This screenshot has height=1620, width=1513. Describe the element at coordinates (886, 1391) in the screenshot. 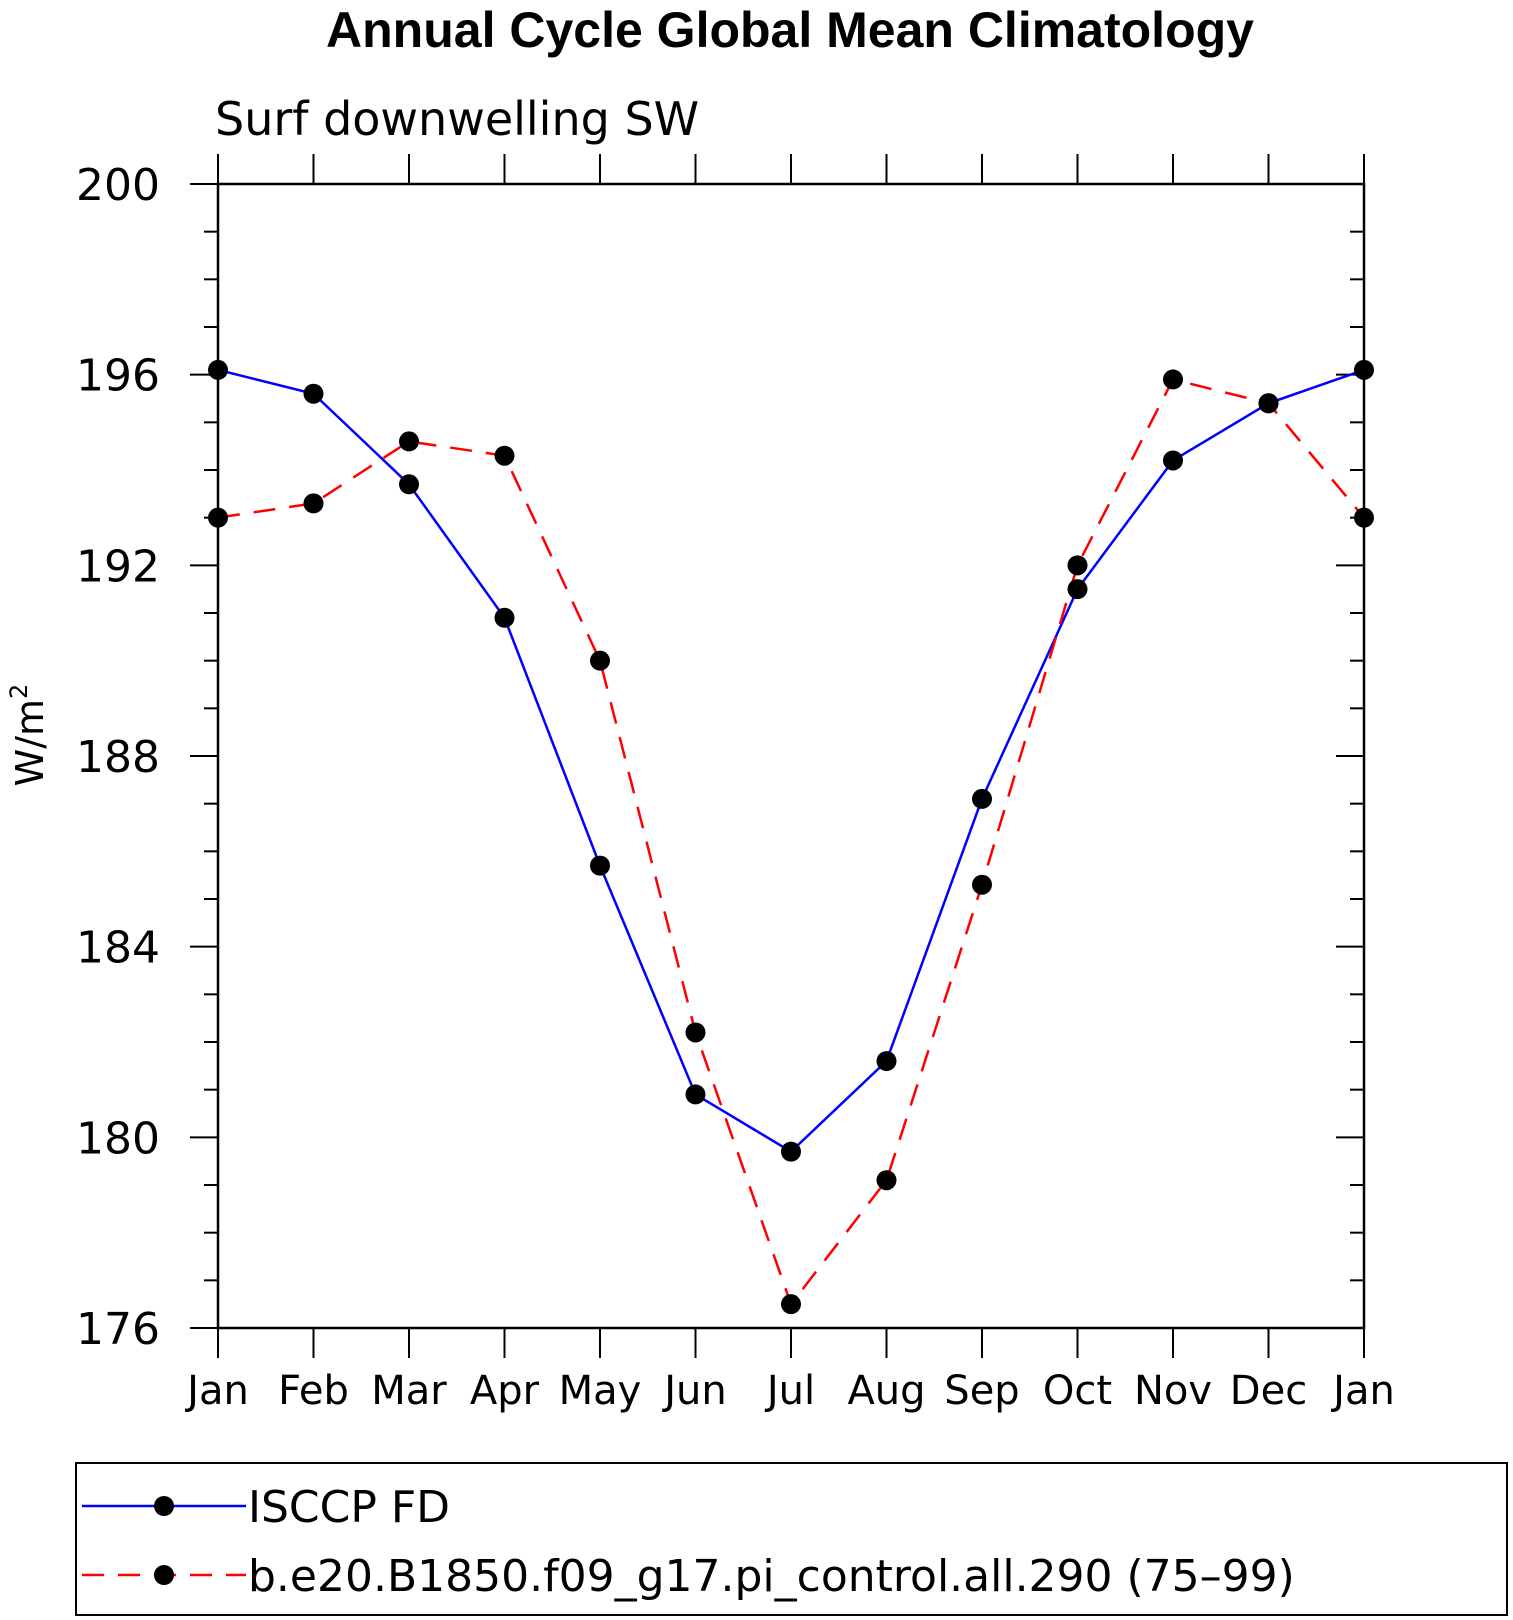

I see `x-tick-label: Aug` at that location.